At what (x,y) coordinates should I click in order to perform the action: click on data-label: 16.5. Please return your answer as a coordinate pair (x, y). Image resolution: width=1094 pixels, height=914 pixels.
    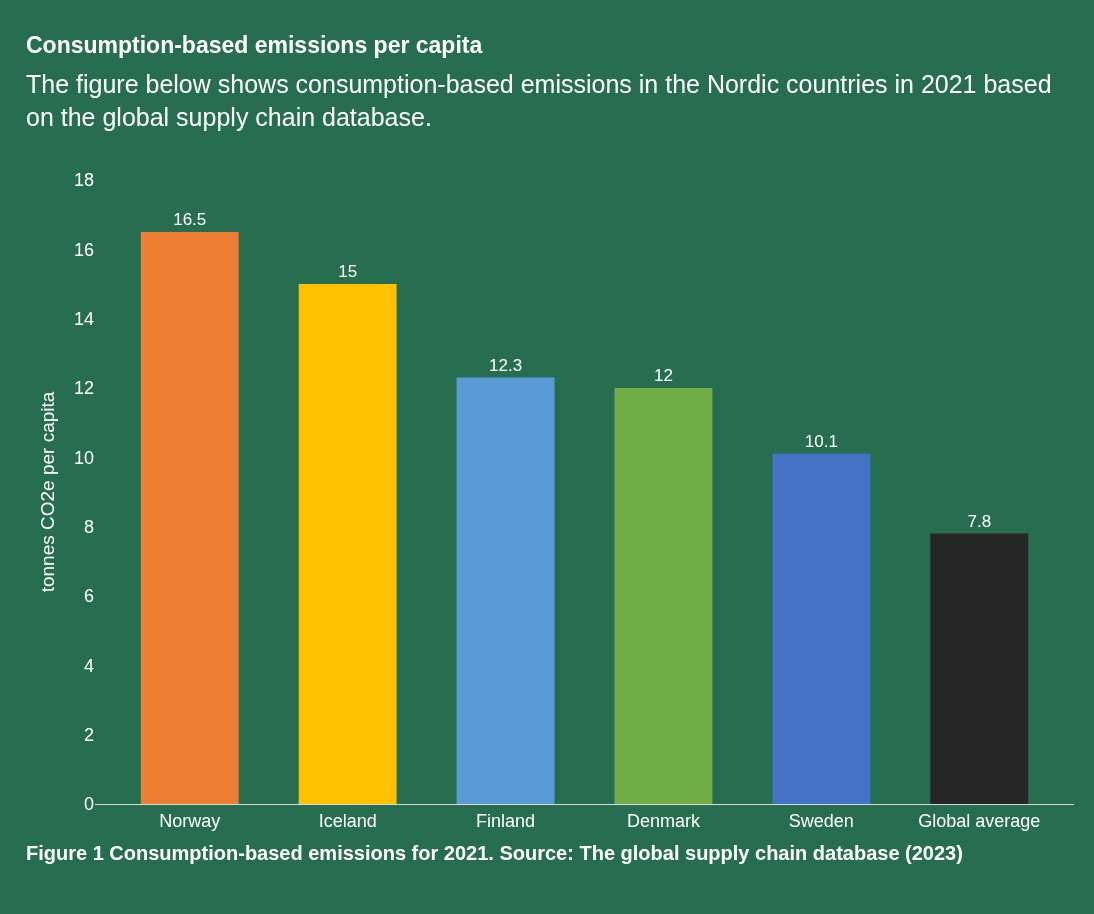
    Looking at the image, I should click on (190, 219).